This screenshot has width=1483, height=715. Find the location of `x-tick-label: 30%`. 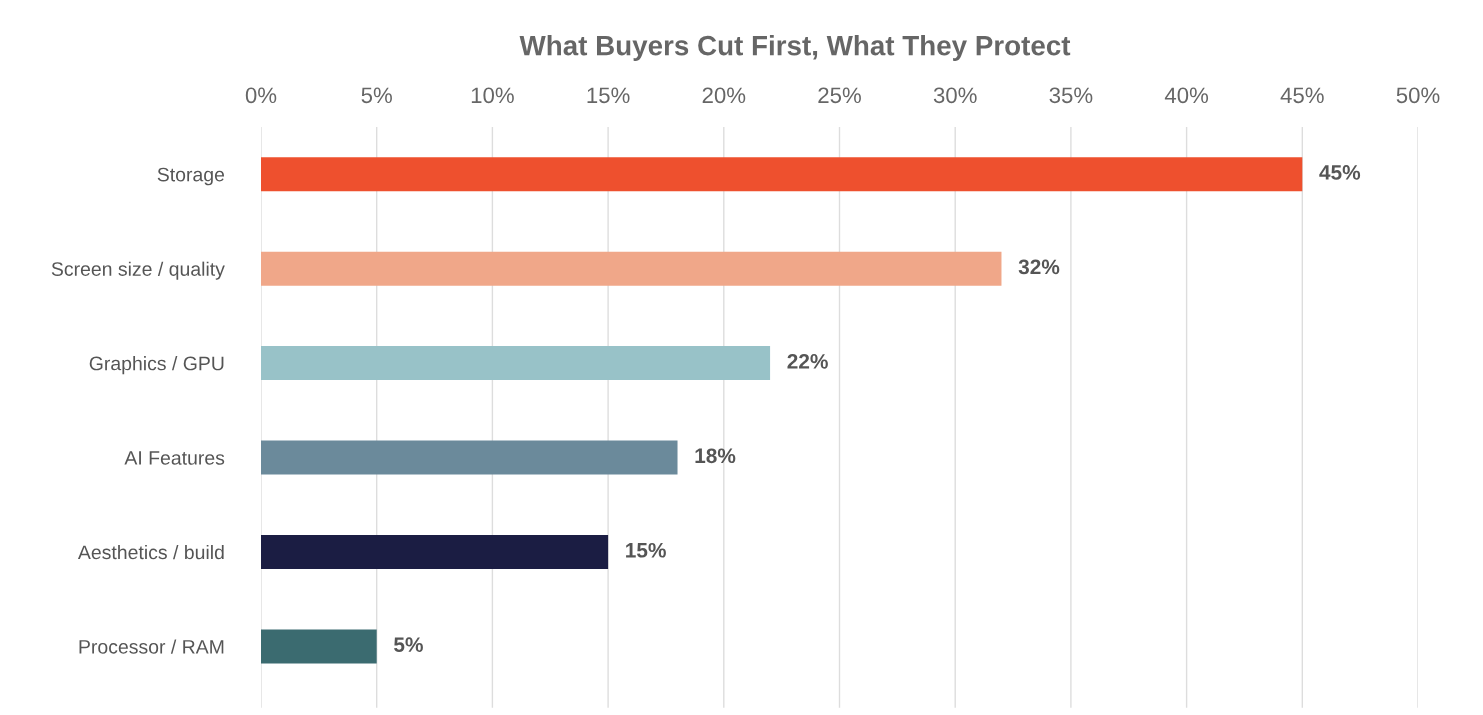

x-tick-label: 30% is located at coordinates (955, 95).